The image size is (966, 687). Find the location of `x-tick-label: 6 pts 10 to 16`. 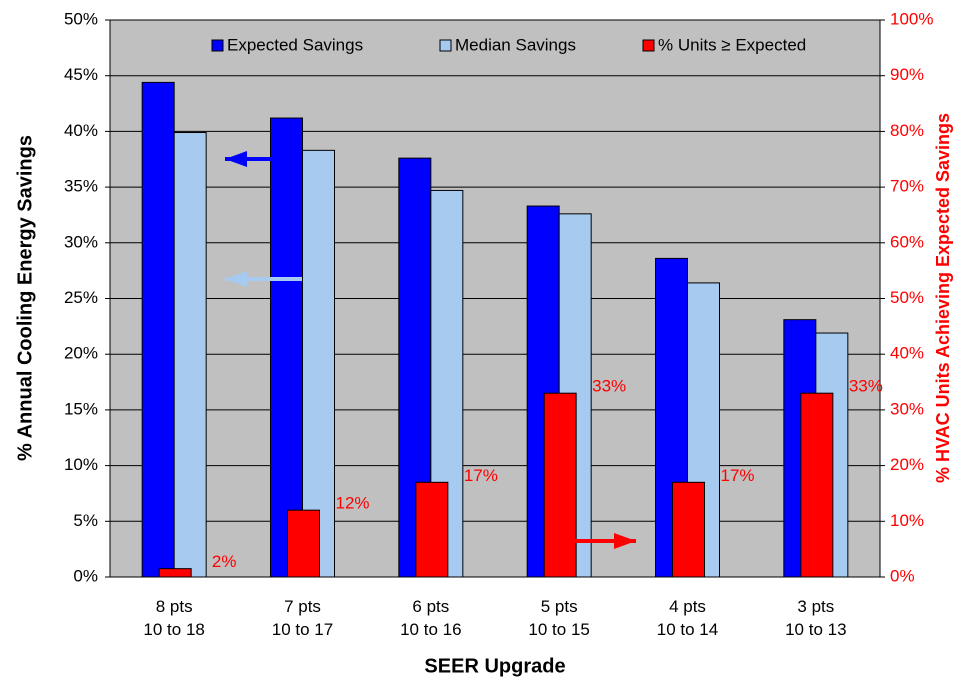

x-tick-label: 6 pts 10 to 16 is located at coordinates (431, 618).